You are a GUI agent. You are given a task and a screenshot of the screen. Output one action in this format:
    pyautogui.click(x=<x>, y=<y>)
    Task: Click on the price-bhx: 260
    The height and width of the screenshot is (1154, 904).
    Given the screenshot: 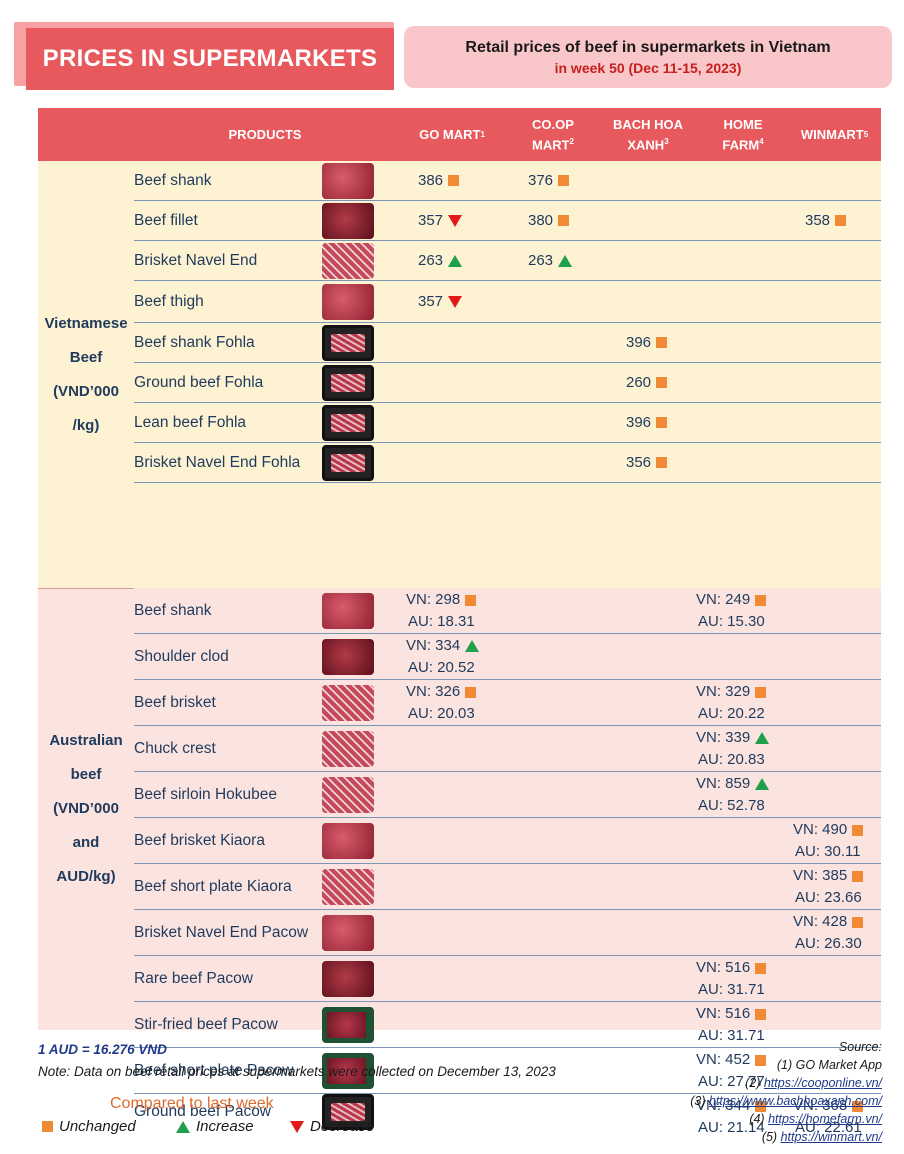 What is the action you would take?
    pyautogui.click(x=647, y=382)
    